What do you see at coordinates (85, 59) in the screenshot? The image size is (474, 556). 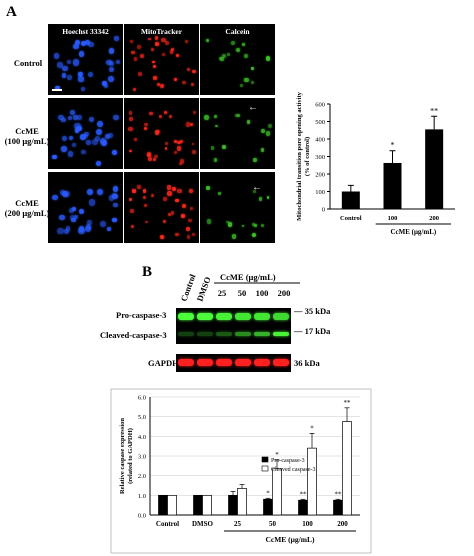 I see `micrograph-tile: Hoechst 33342` at bounding box center [85, 59].